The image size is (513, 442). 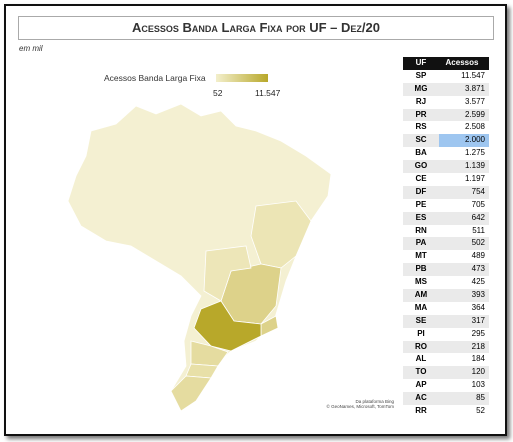 I want to click on access-cell: 2.599, so click(x=474, y=114).